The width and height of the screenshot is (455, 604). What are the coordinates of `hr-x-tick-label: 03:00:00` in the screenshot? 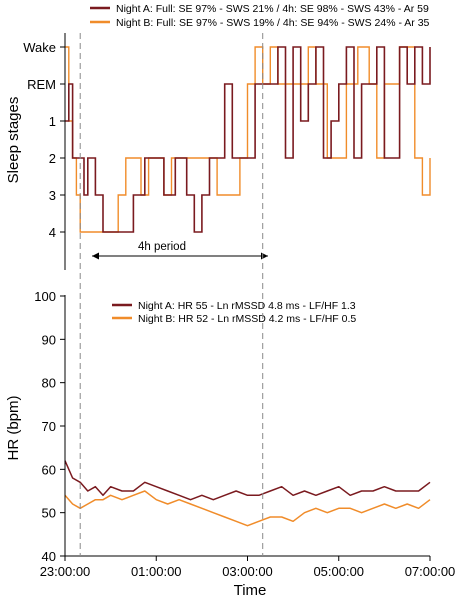 It's located at (247, 571).